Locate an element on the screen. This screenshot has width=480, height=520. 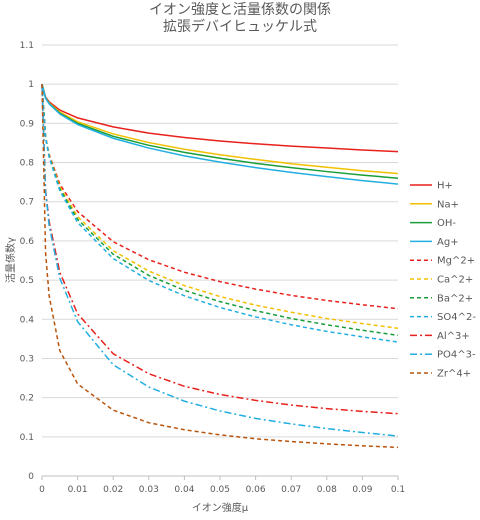
chart-subtitle: 拡張デバイヒュッケル式 is located at coordinates (240, 27).